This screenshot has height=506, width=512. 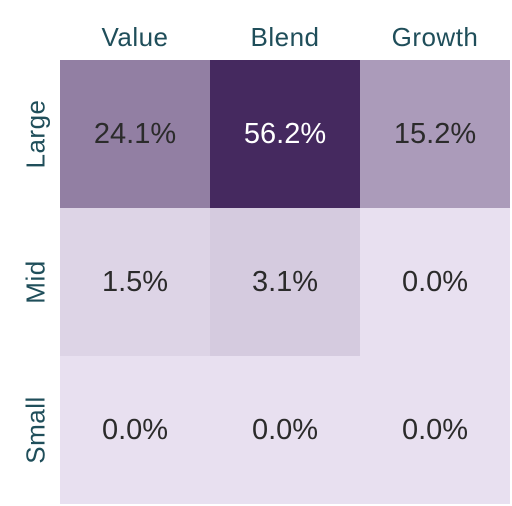 What do you see at coordinates (135, 37) in the screenshot?
I see `column-label-value: Value` at bounding box center [135, 37].